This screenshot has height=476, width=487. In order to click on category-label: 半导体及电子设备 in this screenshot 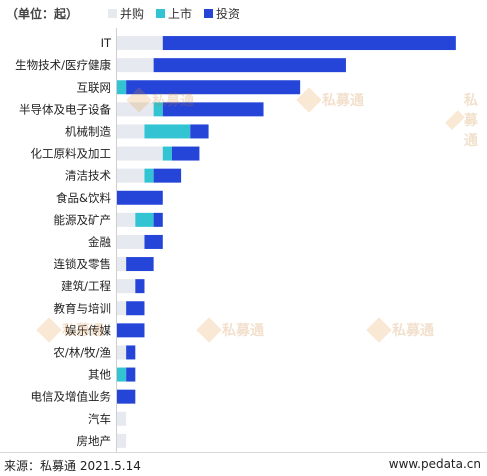, I will do `click(65, 109)`.